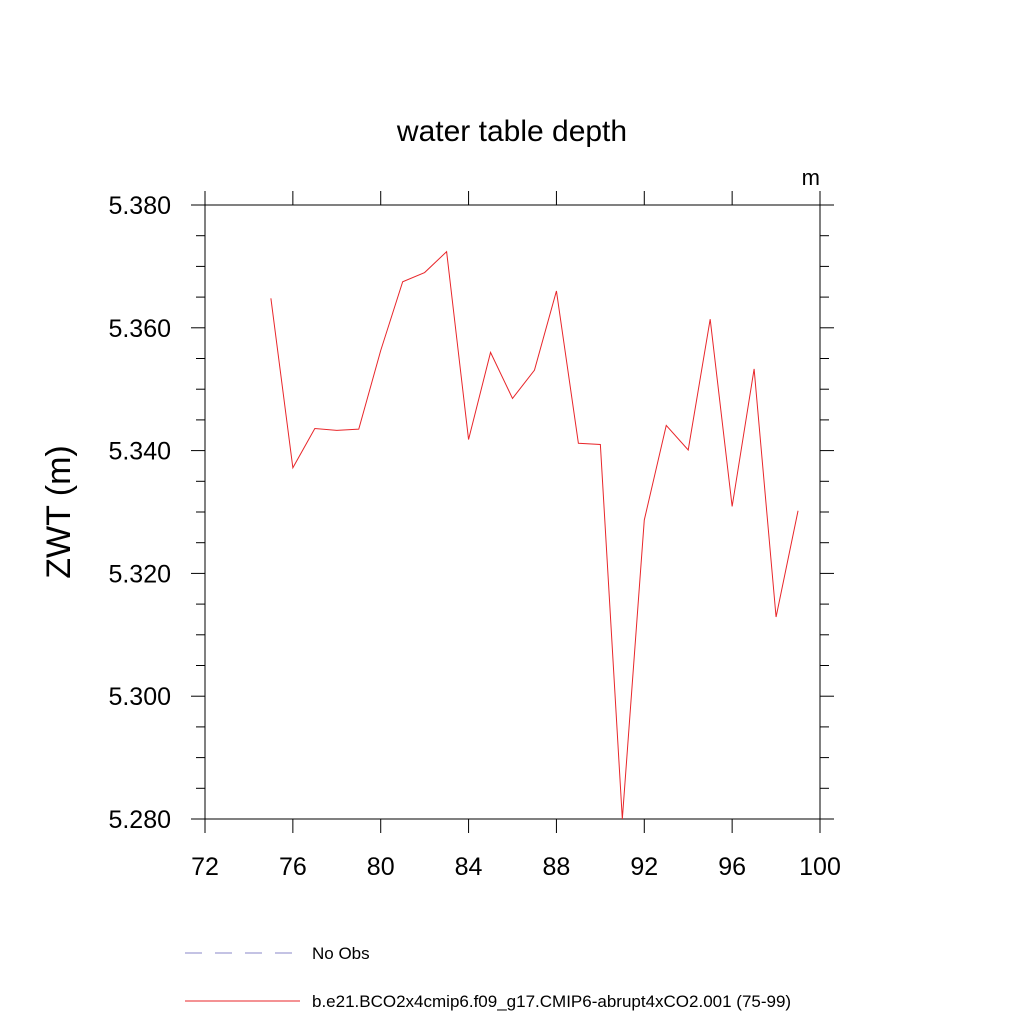  I want to click on y-tick-label: 5.340, so click(139, 452).